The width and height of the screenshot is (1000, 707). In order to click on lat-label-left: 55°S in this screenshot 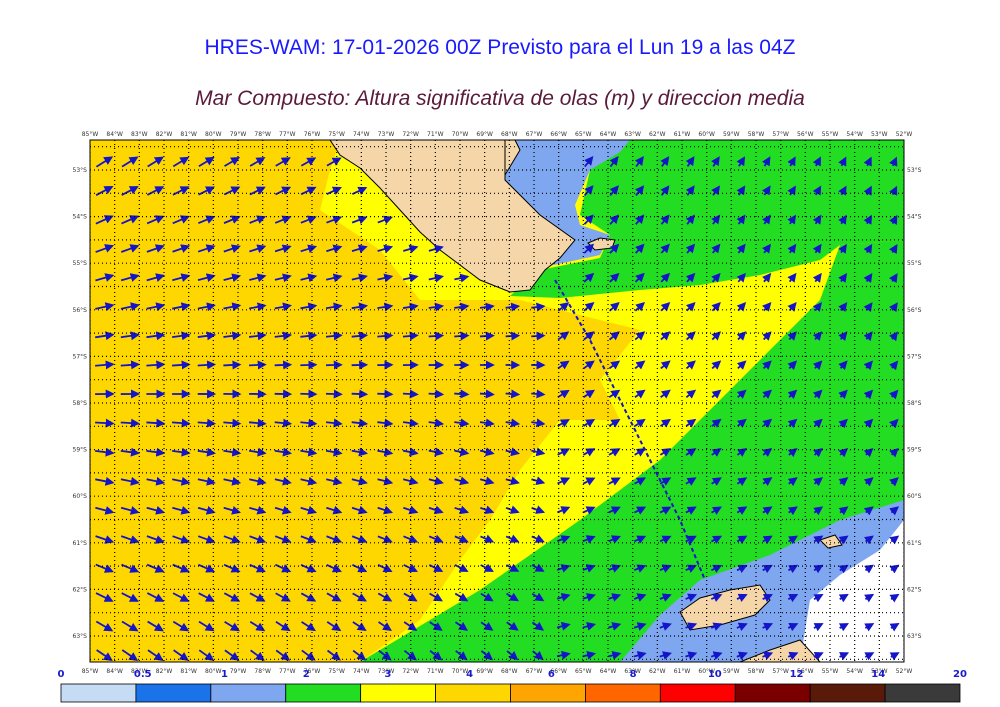, I will do `click(80, 263)`.